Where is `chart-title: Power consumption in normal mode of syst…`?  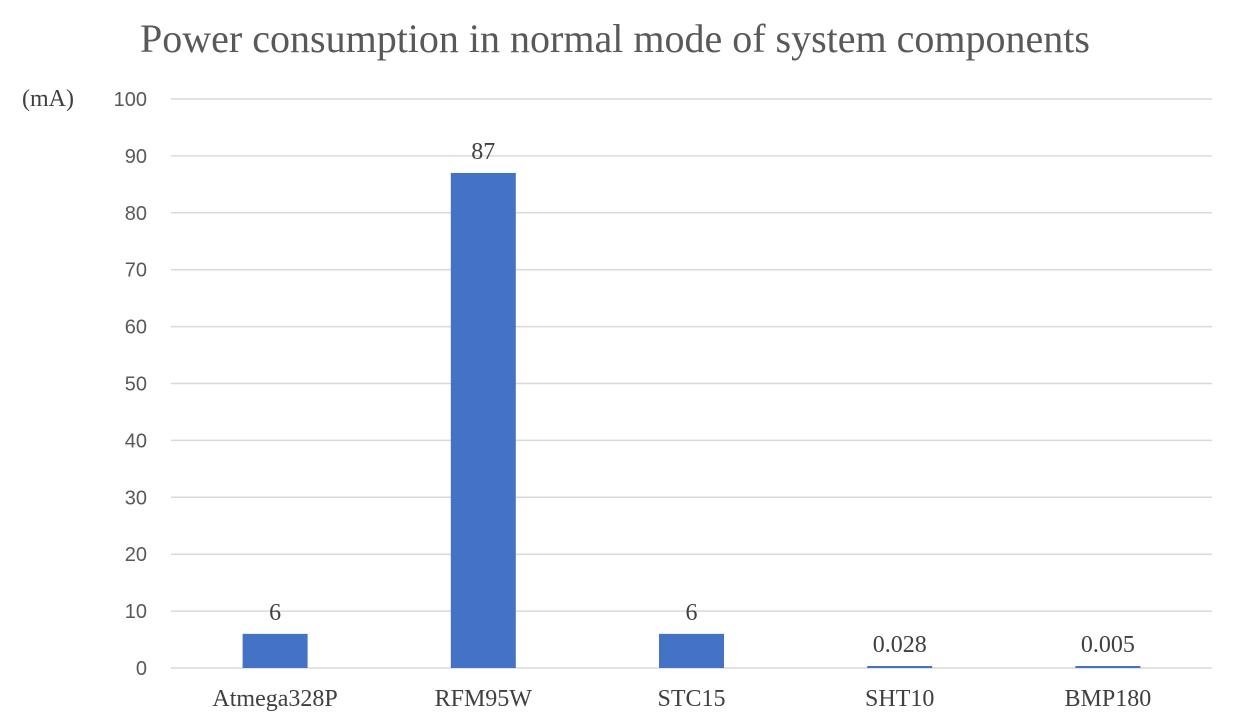 chart-title: Power consumption in normal mode of syst… is located at coordinates (615, 38).